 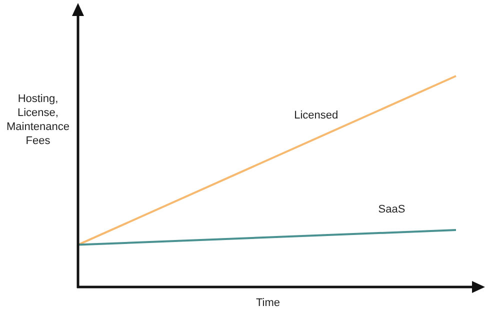 What do you see at coordinates (392, 210) in the screenshot?
I see `series-label: SaaS` at bounding box center [392, 210].